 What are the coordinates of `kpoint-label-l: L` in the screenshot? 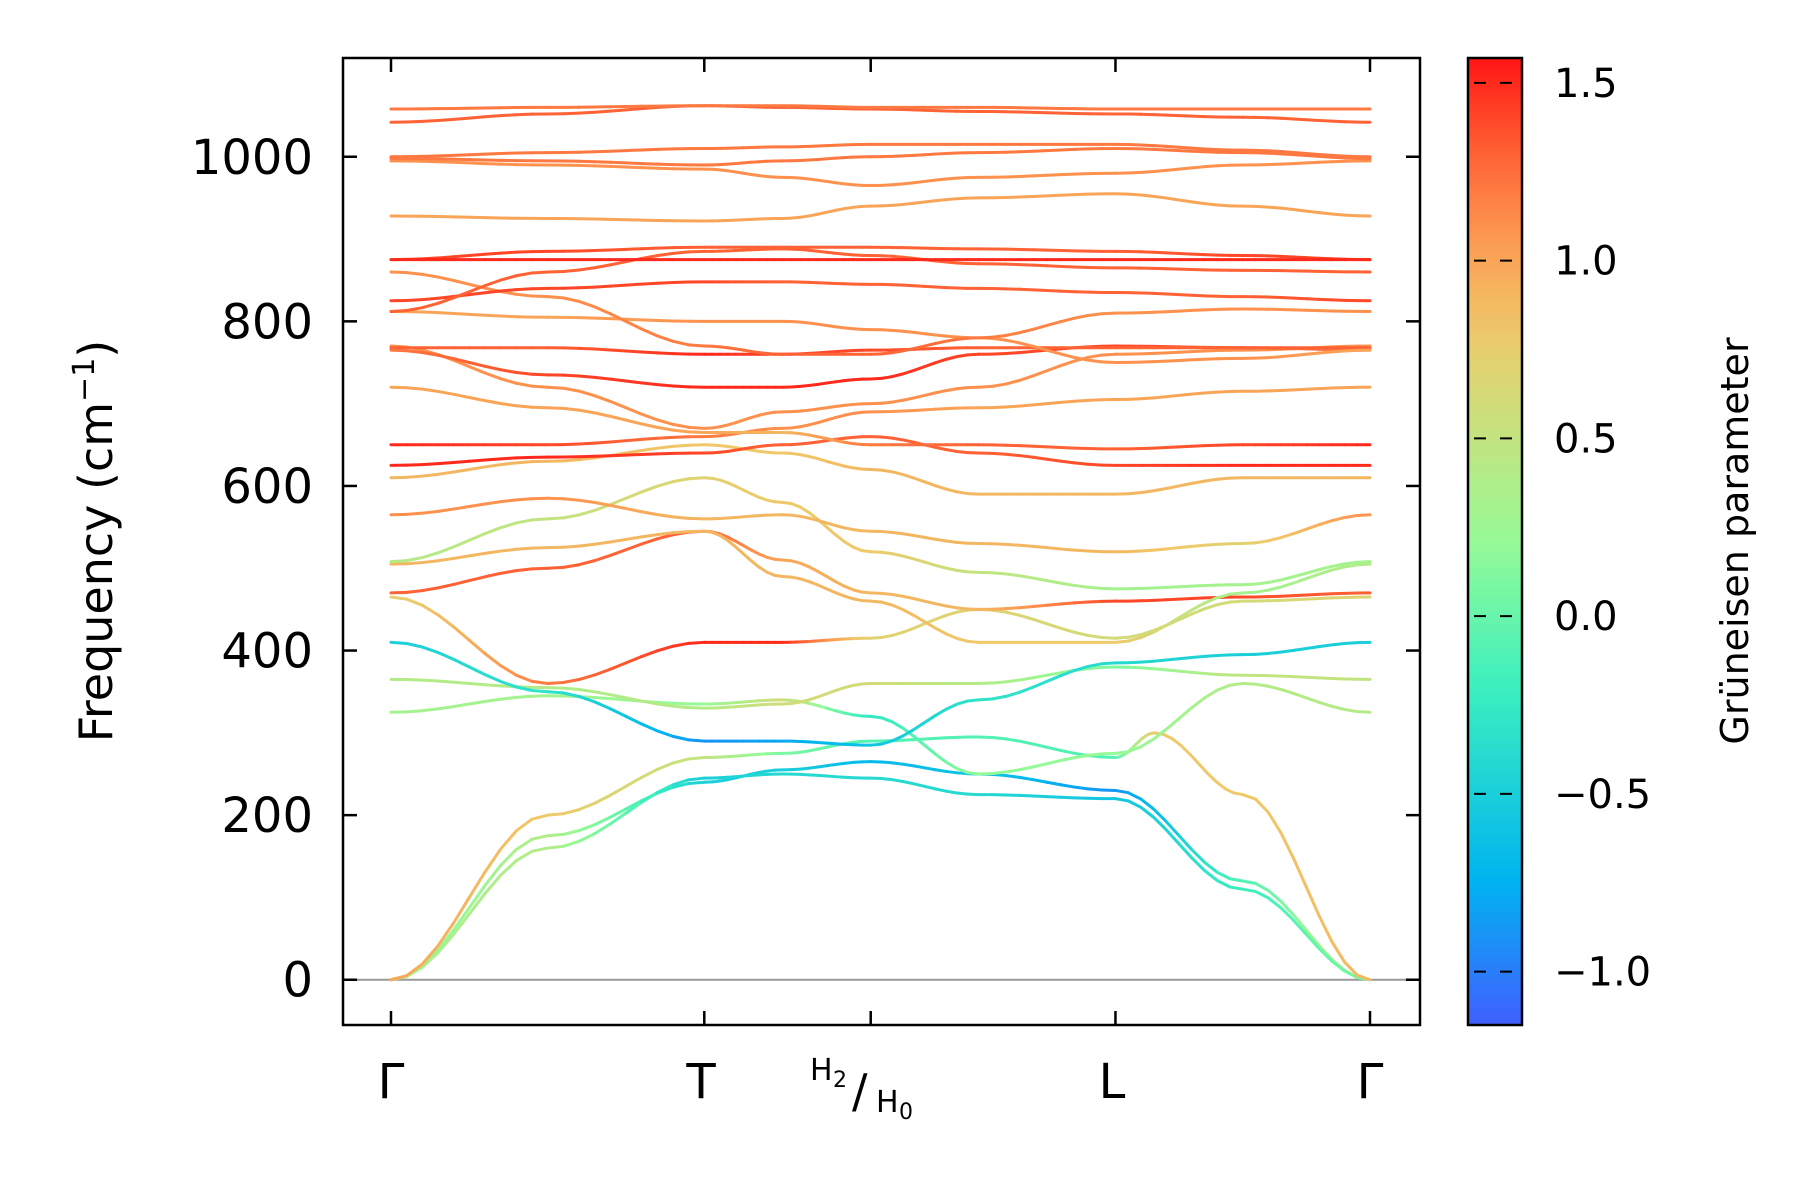 It's located at (1112, 1082).